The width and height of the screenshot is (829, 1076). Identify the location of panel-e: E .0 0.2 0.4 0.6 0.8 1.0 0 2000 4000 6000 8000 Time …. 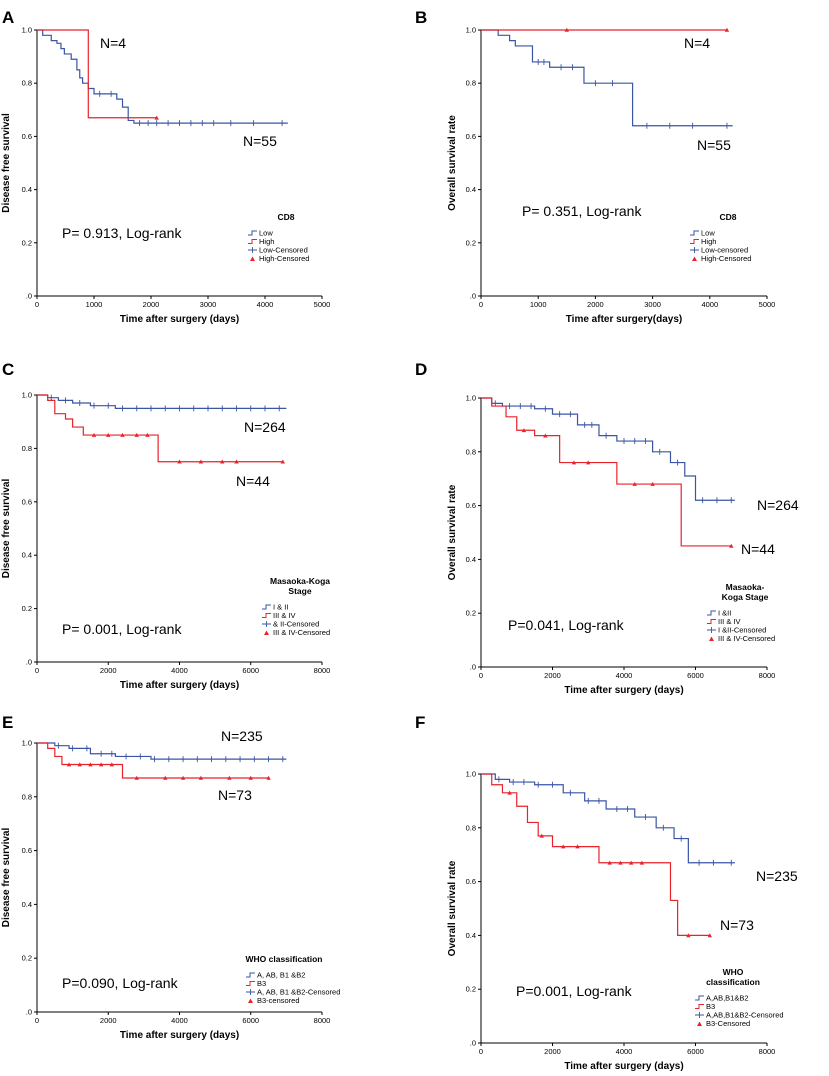
(170, 877).